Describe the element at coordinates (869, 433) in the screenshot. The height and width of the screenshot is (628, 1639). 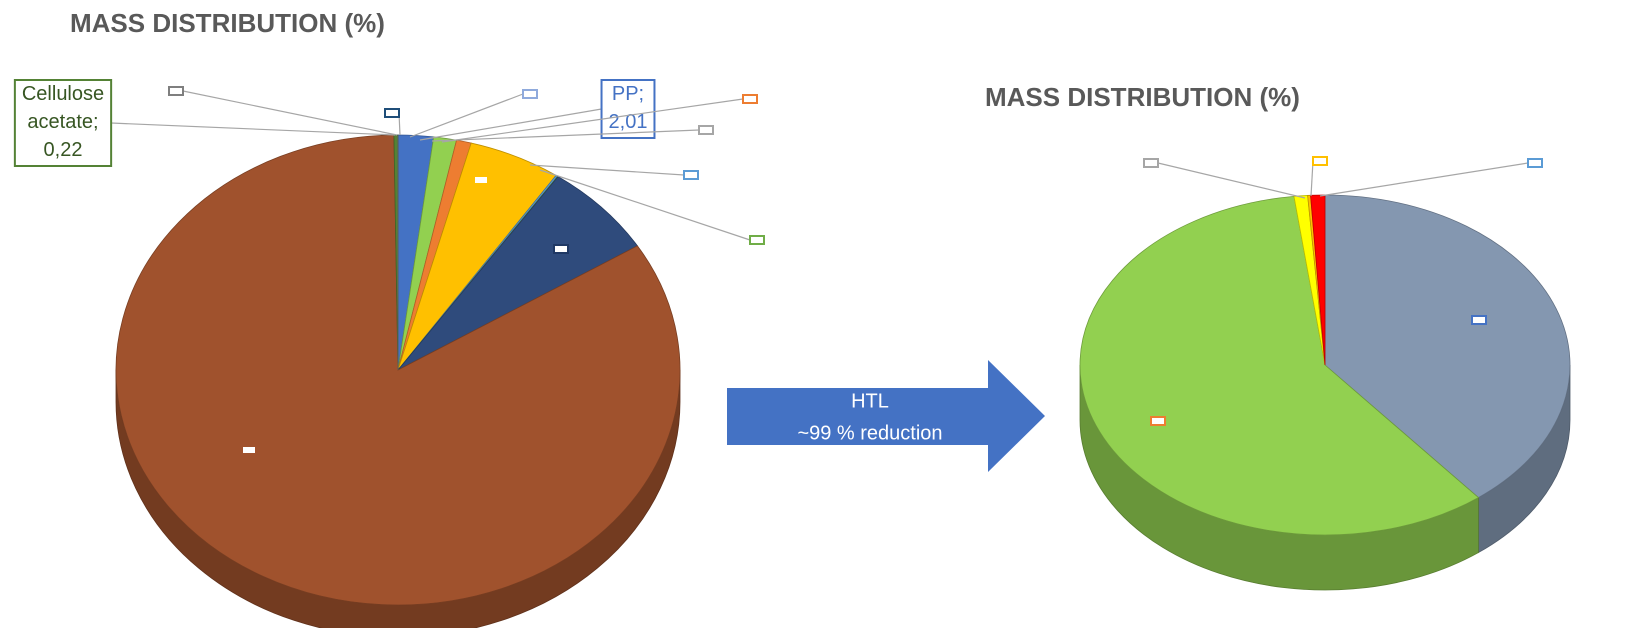
I see `arrow-label: ~99 % reduction` at that location.